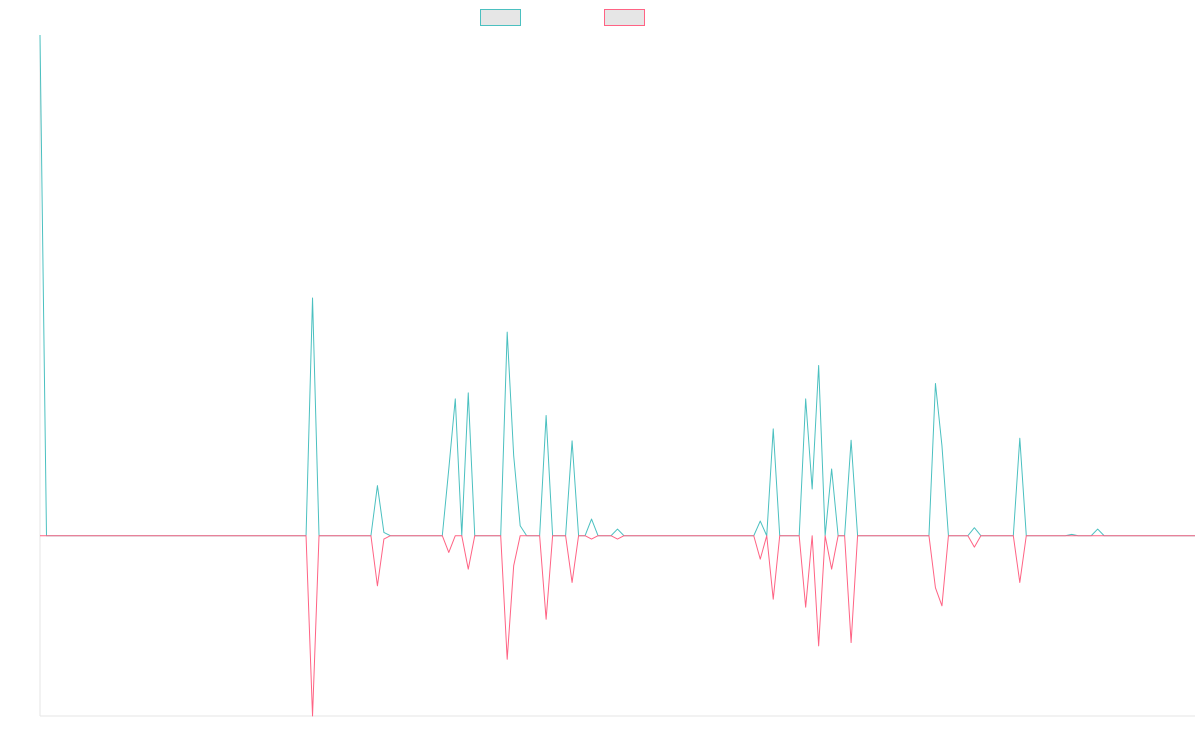 The height and width of the screenshot is (750, 1200). Describe the element at coordinates (562, 17) in the screenshot. I see `legend` at that location.